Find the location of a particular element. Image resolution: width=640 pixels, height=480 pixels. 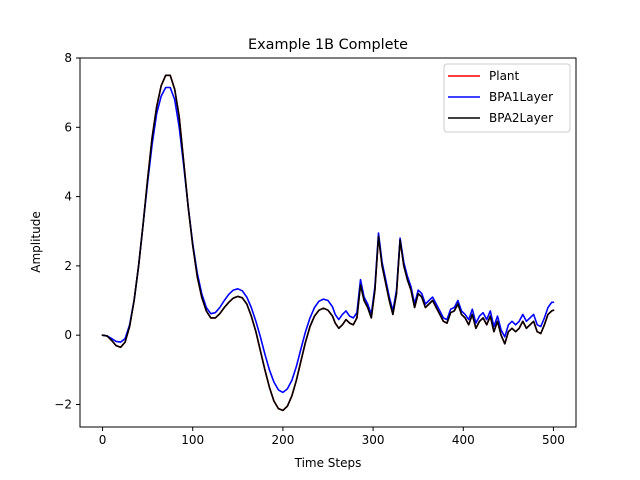

x-tick-label: 300 is located at coordinates (373, 440).